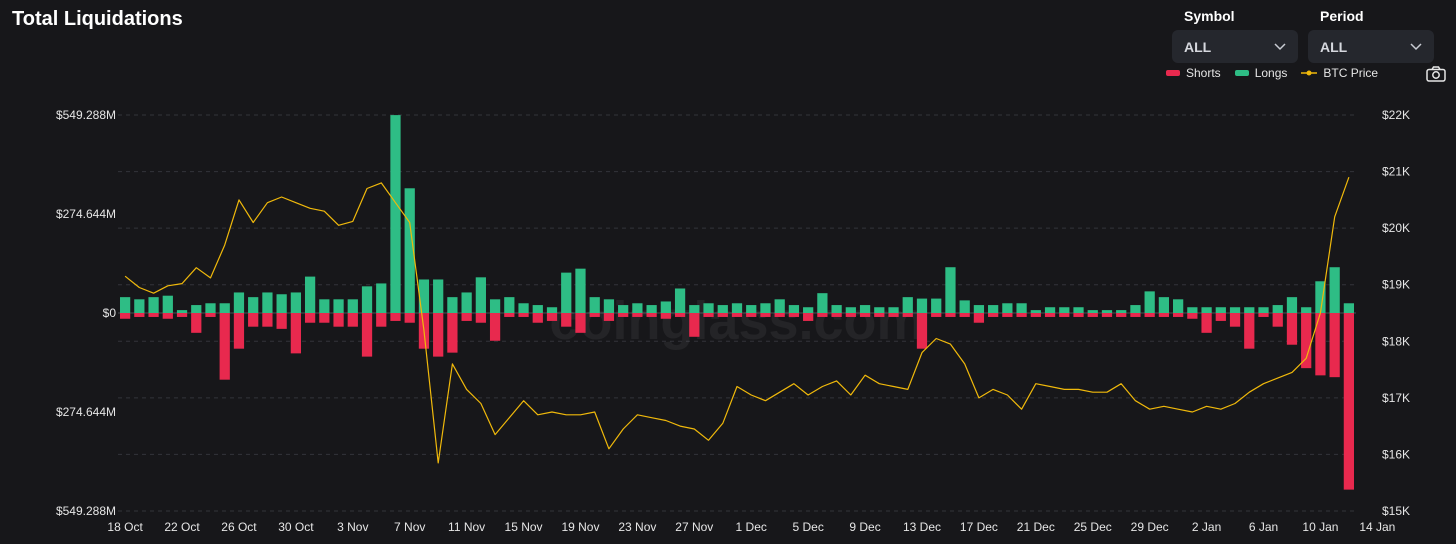 This screenshot has width=1456, height=544. Describe the element at coordinates (1280, 46) in the screenshot. I see `chevron-down-icon` at that location.